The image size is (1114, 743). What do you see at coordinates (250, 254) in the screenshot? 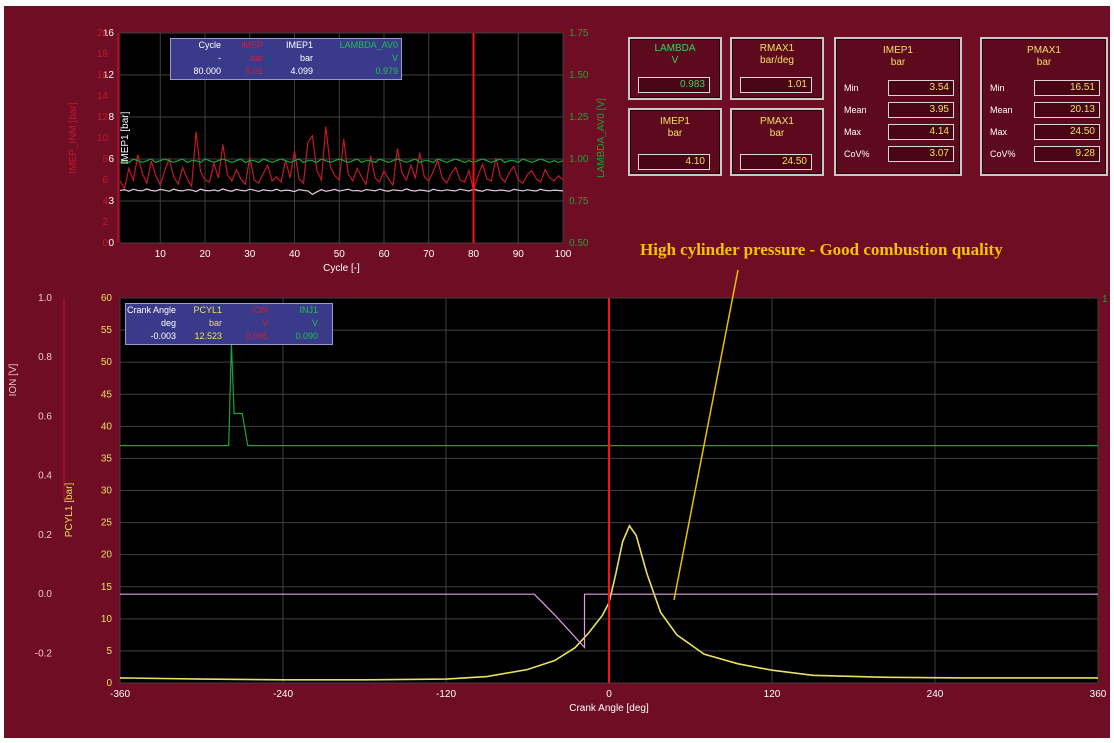
I see `cycle-x-tick-label: 30` at bounding box center [250, 254].